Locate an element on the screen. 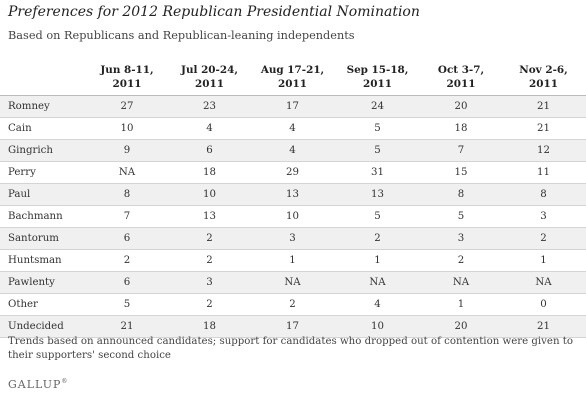  table-cell: 15 is located at coordinates (461, 172).